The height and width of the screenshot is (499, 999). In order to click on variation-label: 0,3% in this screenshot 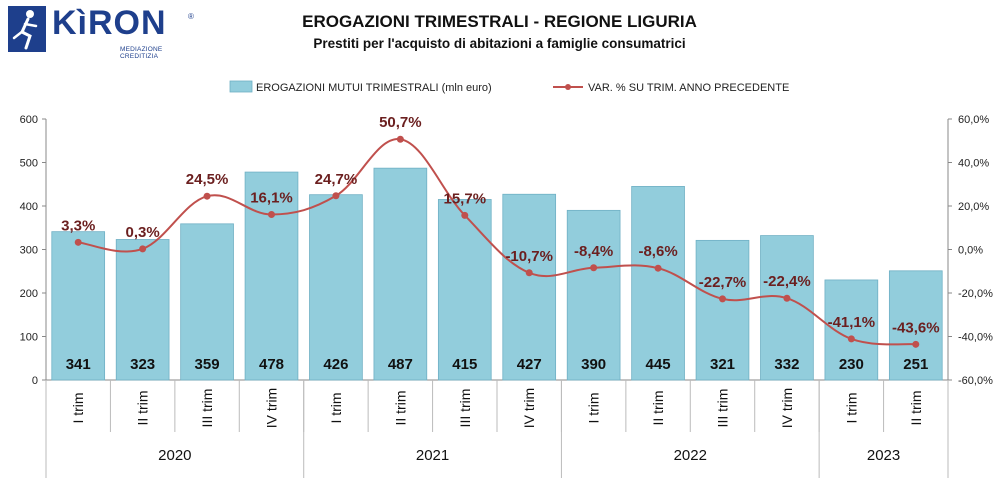, I will do `click(143, 232)`.